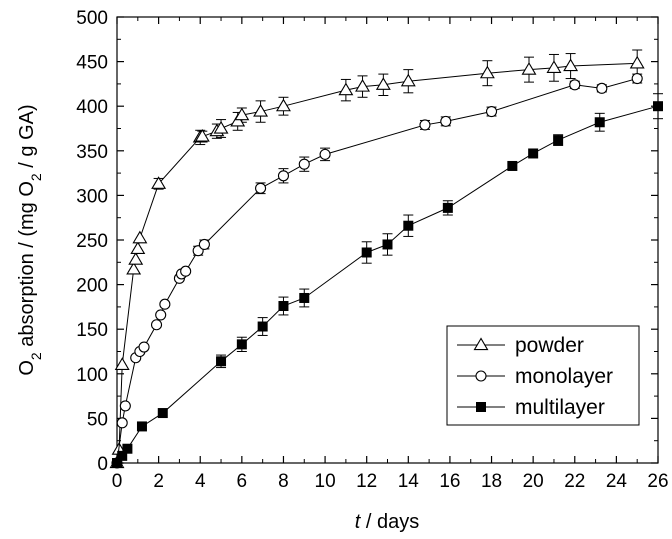  Describe the element at coordinates (92, 286) in the screenshot. I see `y-tick-label: 200` at that location.